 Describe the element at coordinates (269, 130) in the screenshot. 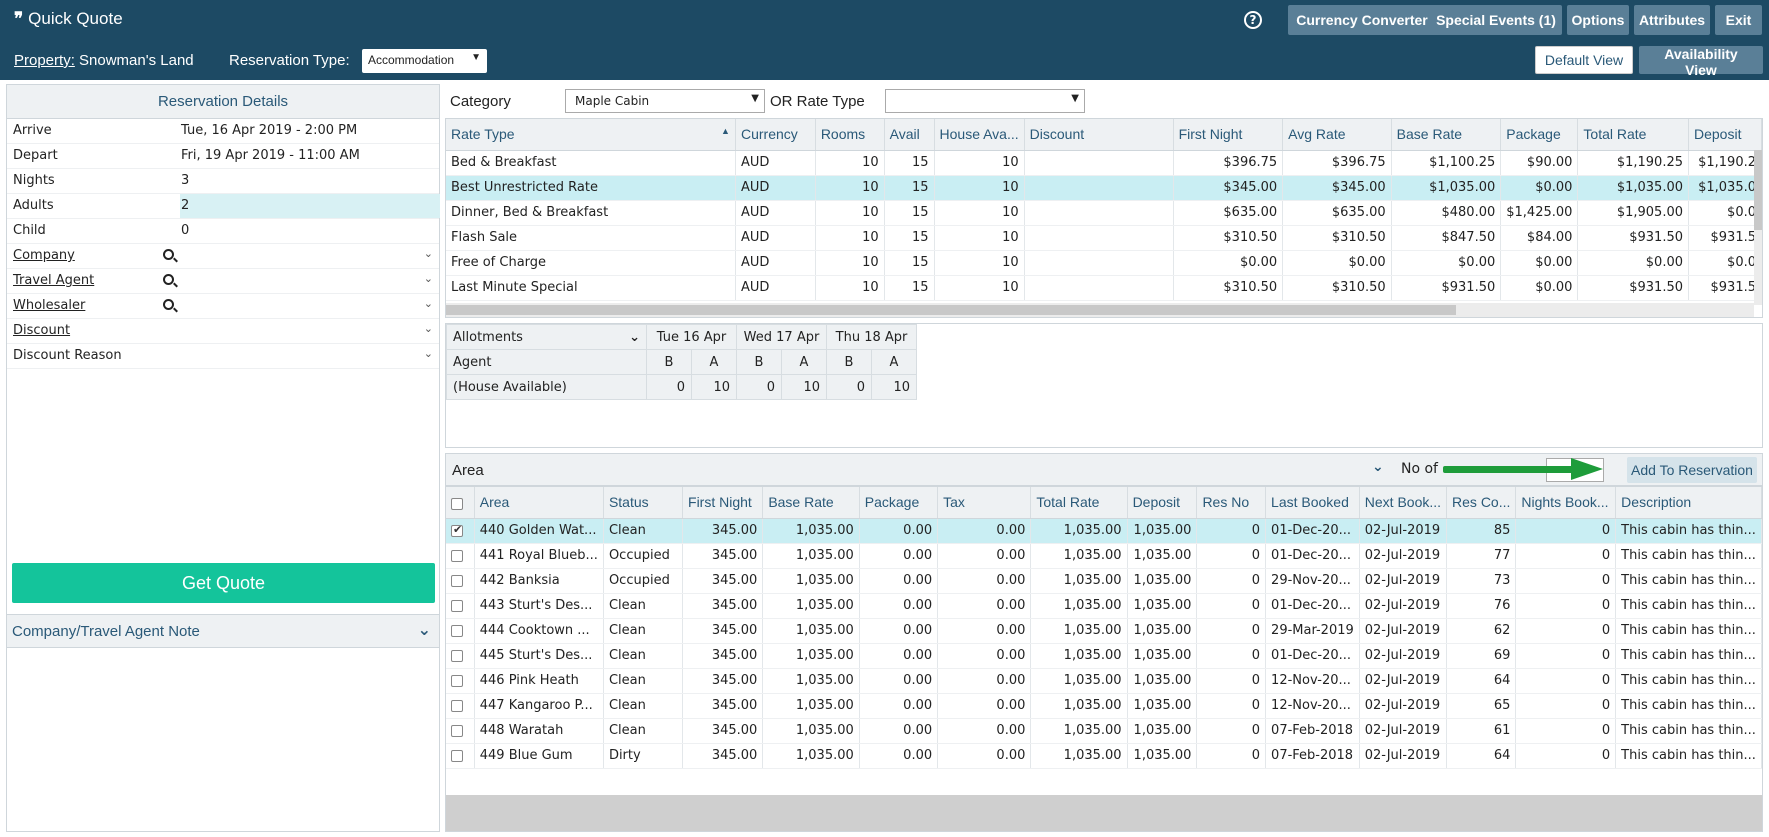

I see `arrive-value: Tue, 16 Apr 2019 - 2:00 PM` at that location.